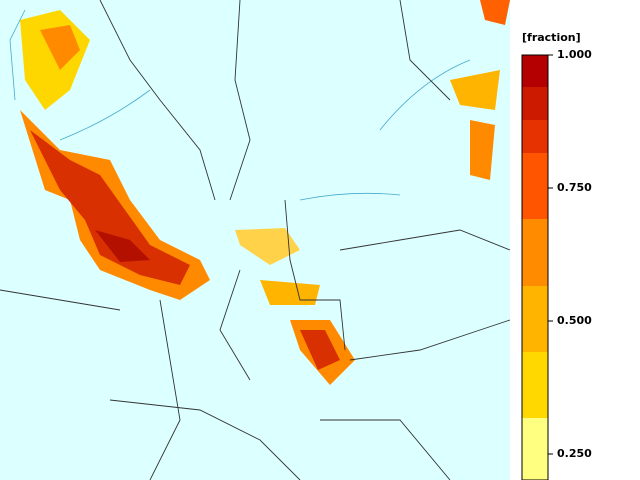 The height and width of the screenshot is (480, 640). Describe the element at coordinates (535, 267) in the screenshot. I see `colorbar` at that location.